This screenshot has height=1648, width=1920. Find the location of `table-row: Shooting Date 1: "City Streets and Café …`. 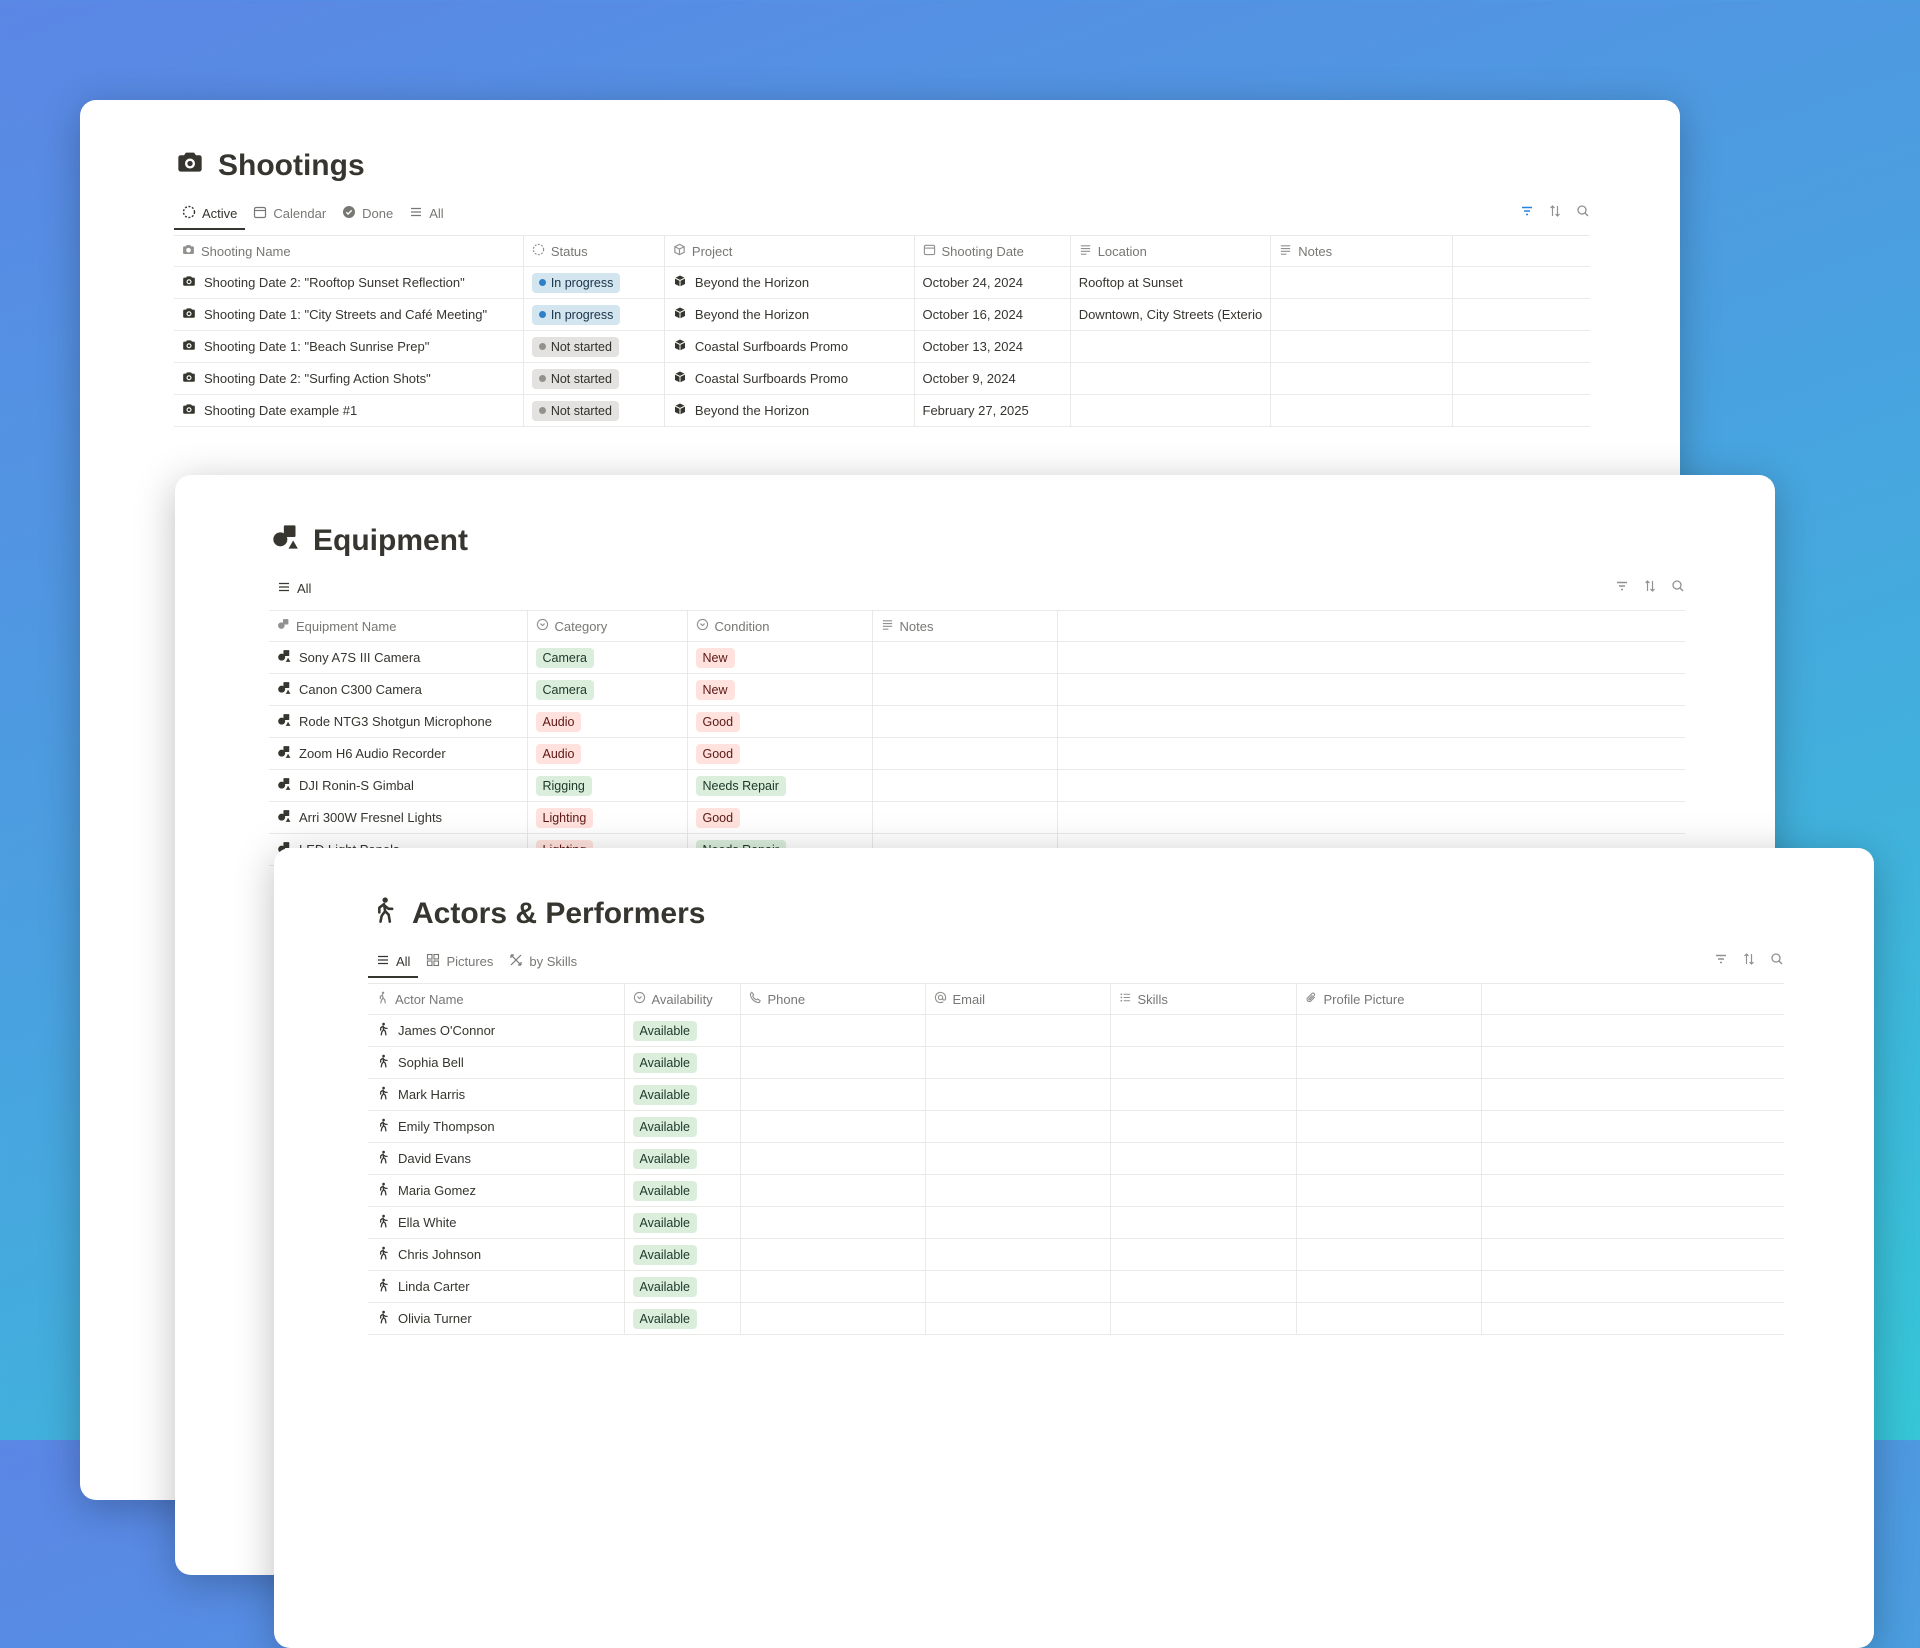

table-row: Shooting Date 1: "City Streets and Café … is located at coordinates (882, 314).